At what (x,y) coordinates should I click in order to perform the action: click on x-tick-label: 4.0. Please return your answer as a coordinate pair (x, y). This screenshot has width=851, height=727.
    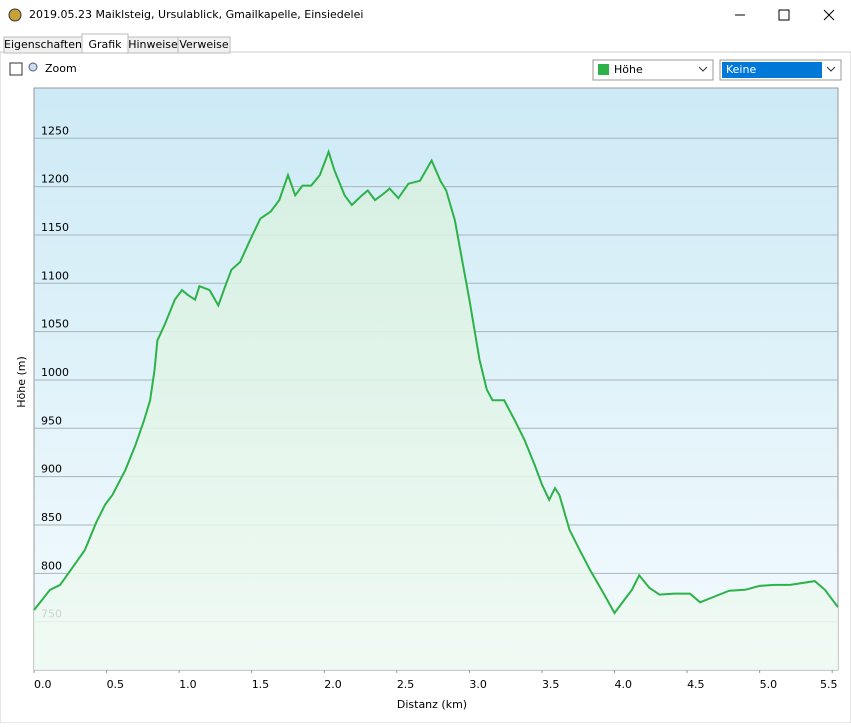
    Looking at the image, I should click on (624, 684).